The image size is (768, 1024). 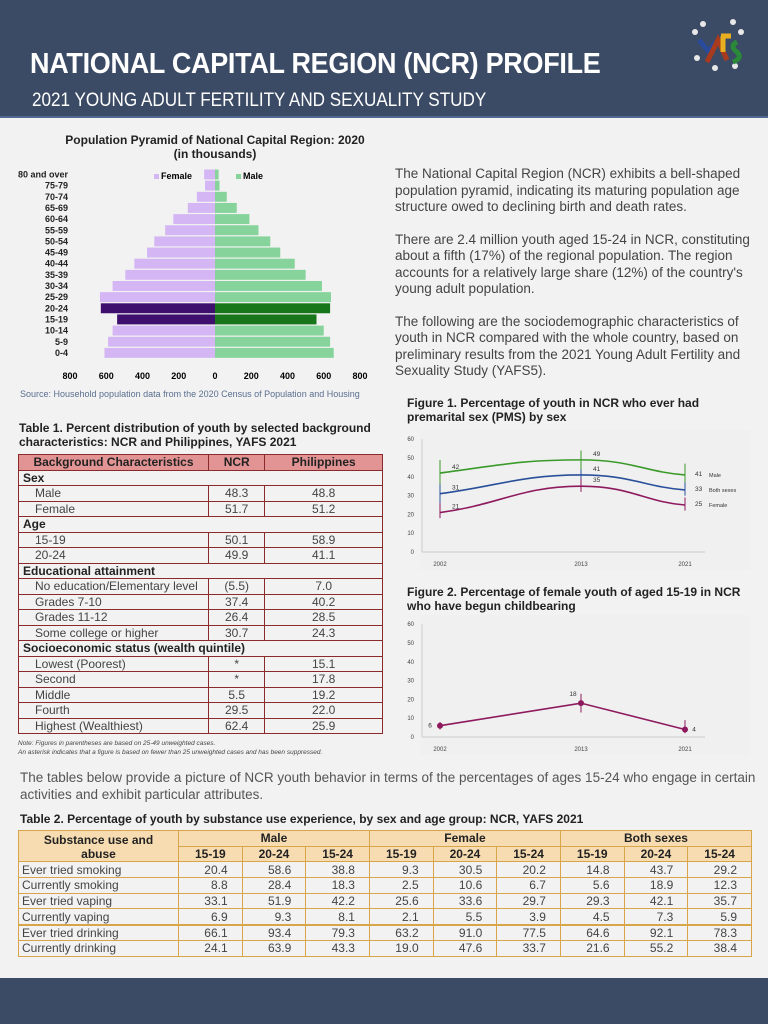 What do you see at coordinates (236, 508) in the screenshot?
I see `cell-value: 51.7` at bounding box center [236, 508].